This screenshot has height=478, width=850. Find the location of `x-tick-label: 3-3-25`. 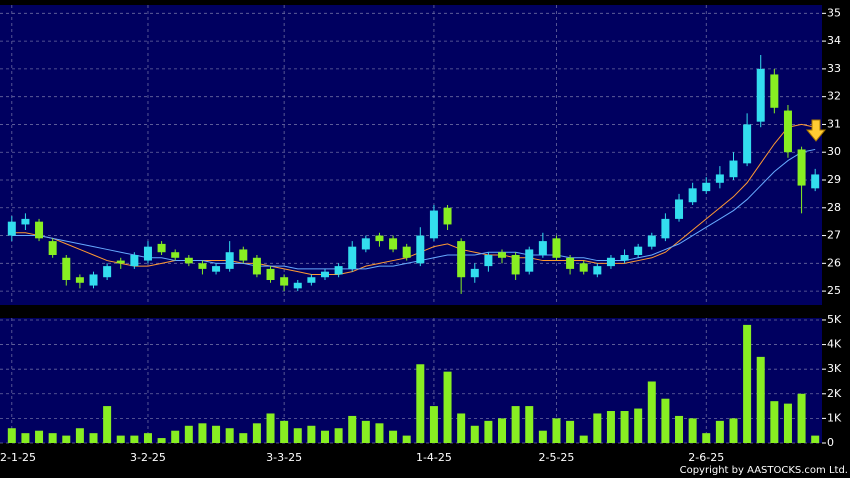

x-tick-label: 3-3-25 is located at coordinates (284, 457).